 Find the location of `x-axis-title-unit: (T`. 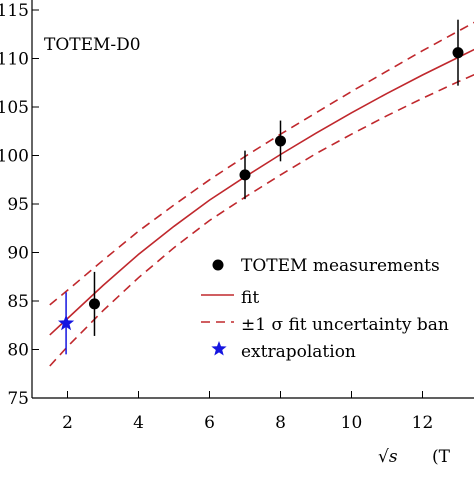

x-axis-title-unit: (T is located at coordinates (441, 457).